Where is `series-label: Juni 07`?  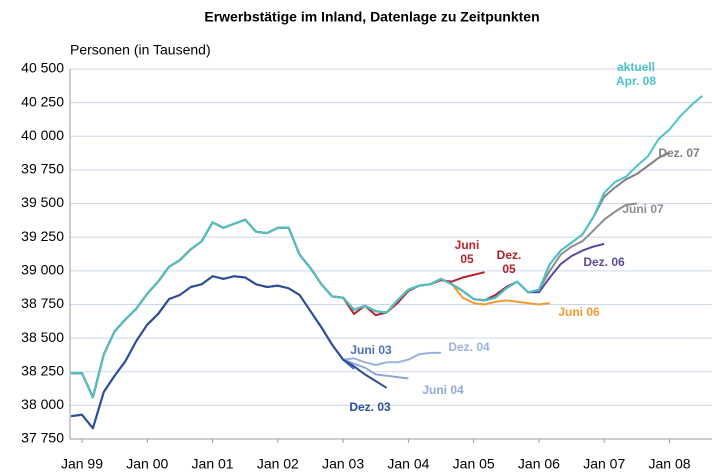
series-label: Juni 07 is located at coordinates (643, 209).